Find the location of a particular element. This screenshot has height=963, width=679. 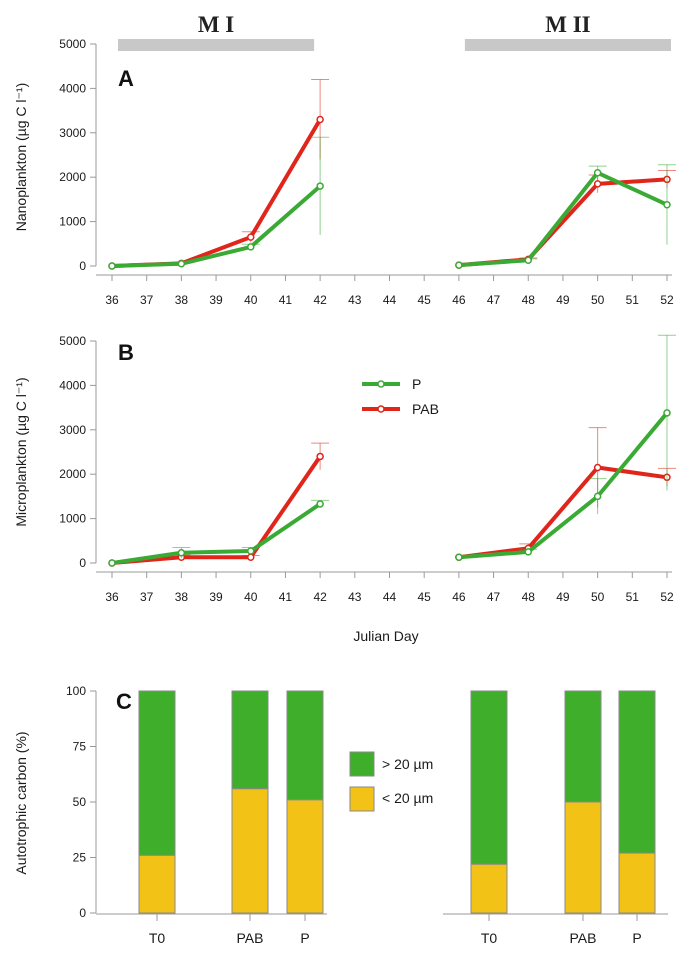

y-tick-label: 50 is located at coordinates (80, 802).